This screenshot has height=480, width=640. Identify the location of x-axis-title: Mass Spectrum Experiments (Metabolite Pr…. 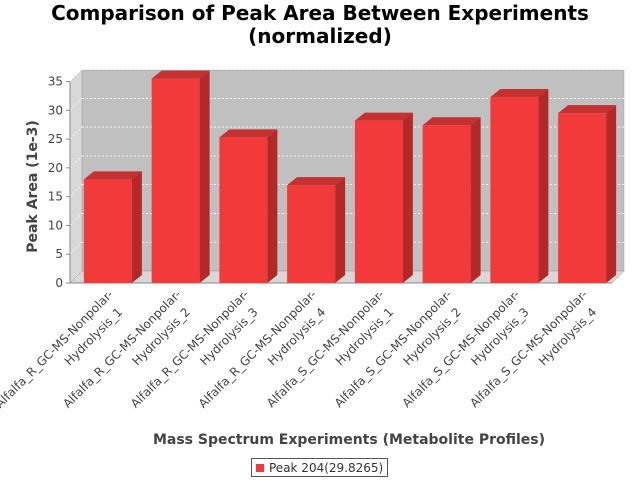
(349, 440).